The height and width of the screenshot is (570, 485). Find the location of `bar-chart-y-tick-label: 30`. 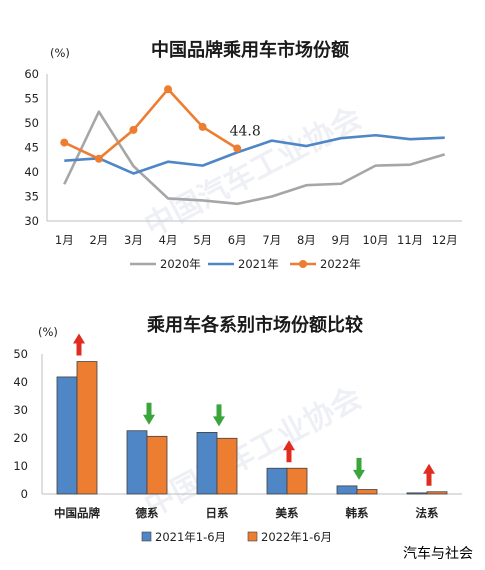

bar-chart-y-tick-label: 30 is located at coordinates (20, 410).